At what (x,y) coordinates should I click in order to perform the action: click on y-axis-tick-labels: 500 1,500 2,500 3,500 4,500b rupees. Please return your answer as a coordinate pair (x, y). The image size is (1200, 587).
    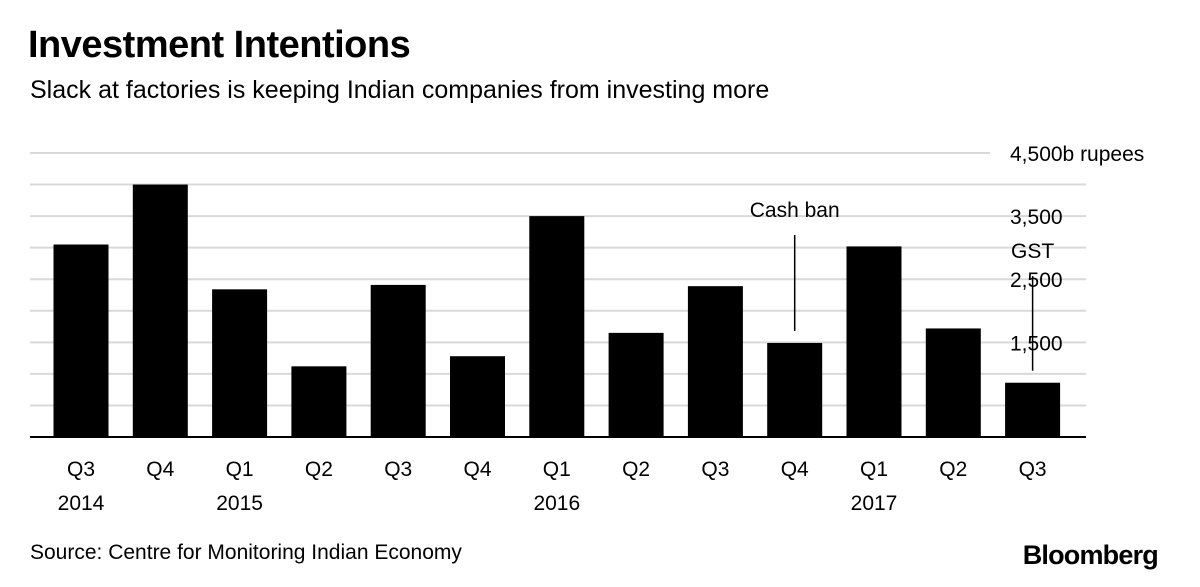
    Looking at the image, I should click on (1077, 280).